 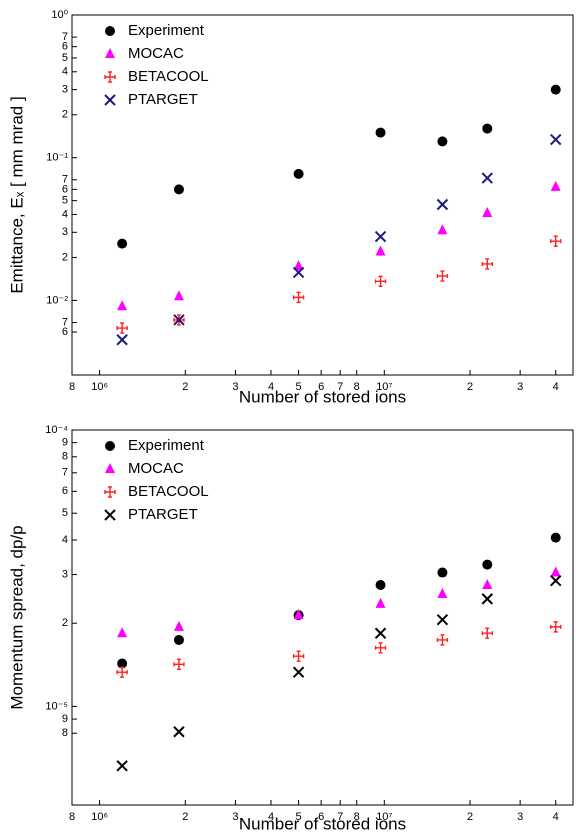 What do you see at coordinates (16, 194) in the screenshot?
I see `y-axis-title: Emittance, Eₓ [ mm mrad ]` at bounding box center [16, 194].